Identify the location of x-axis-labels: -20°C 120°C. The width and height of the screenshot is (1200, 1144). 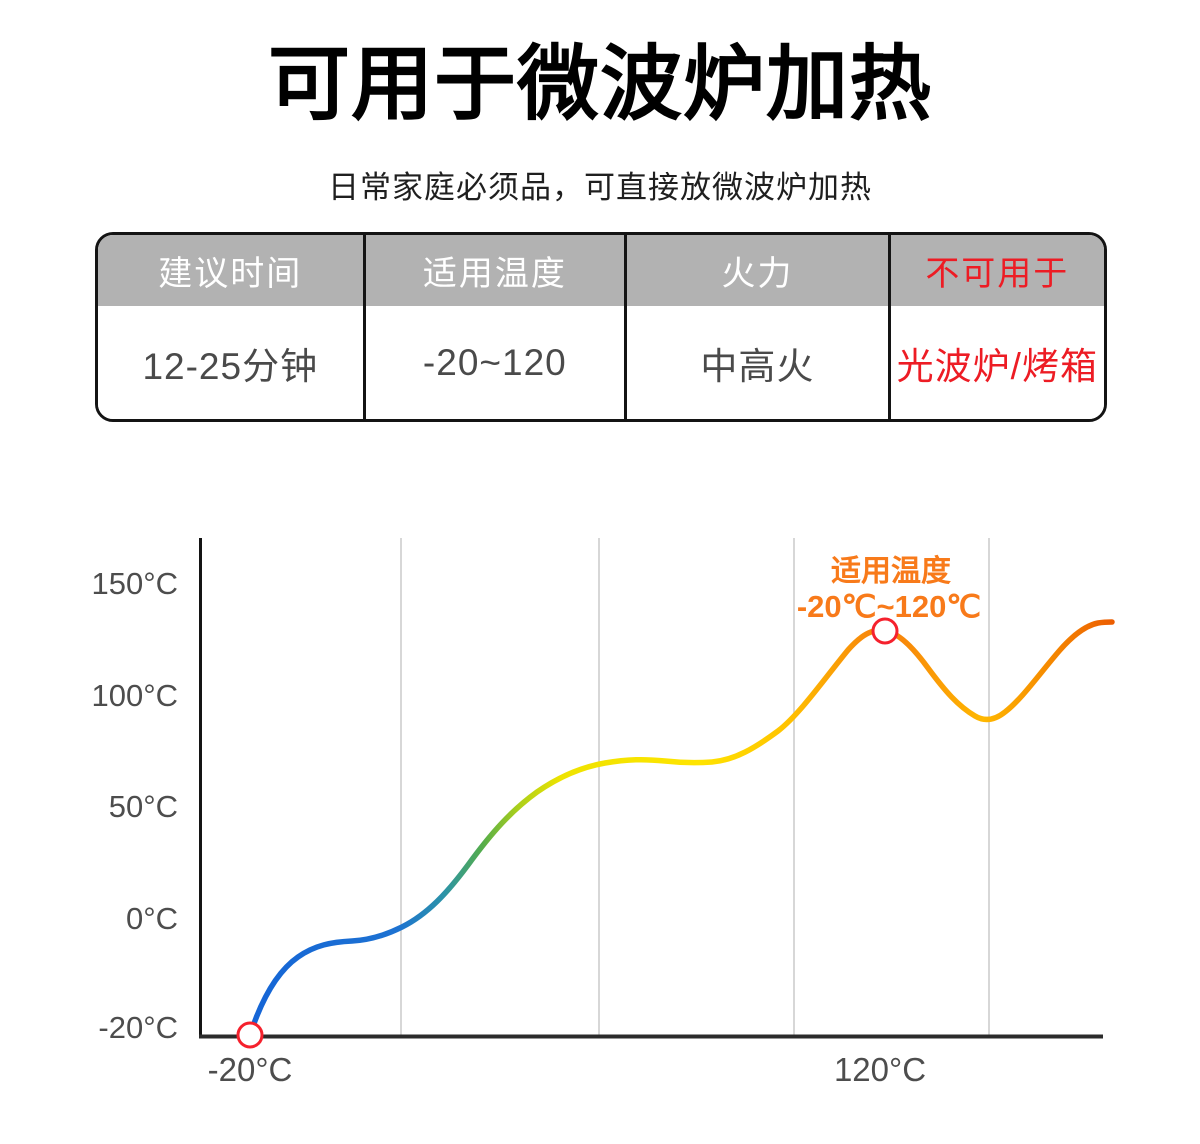
(567, 1069).